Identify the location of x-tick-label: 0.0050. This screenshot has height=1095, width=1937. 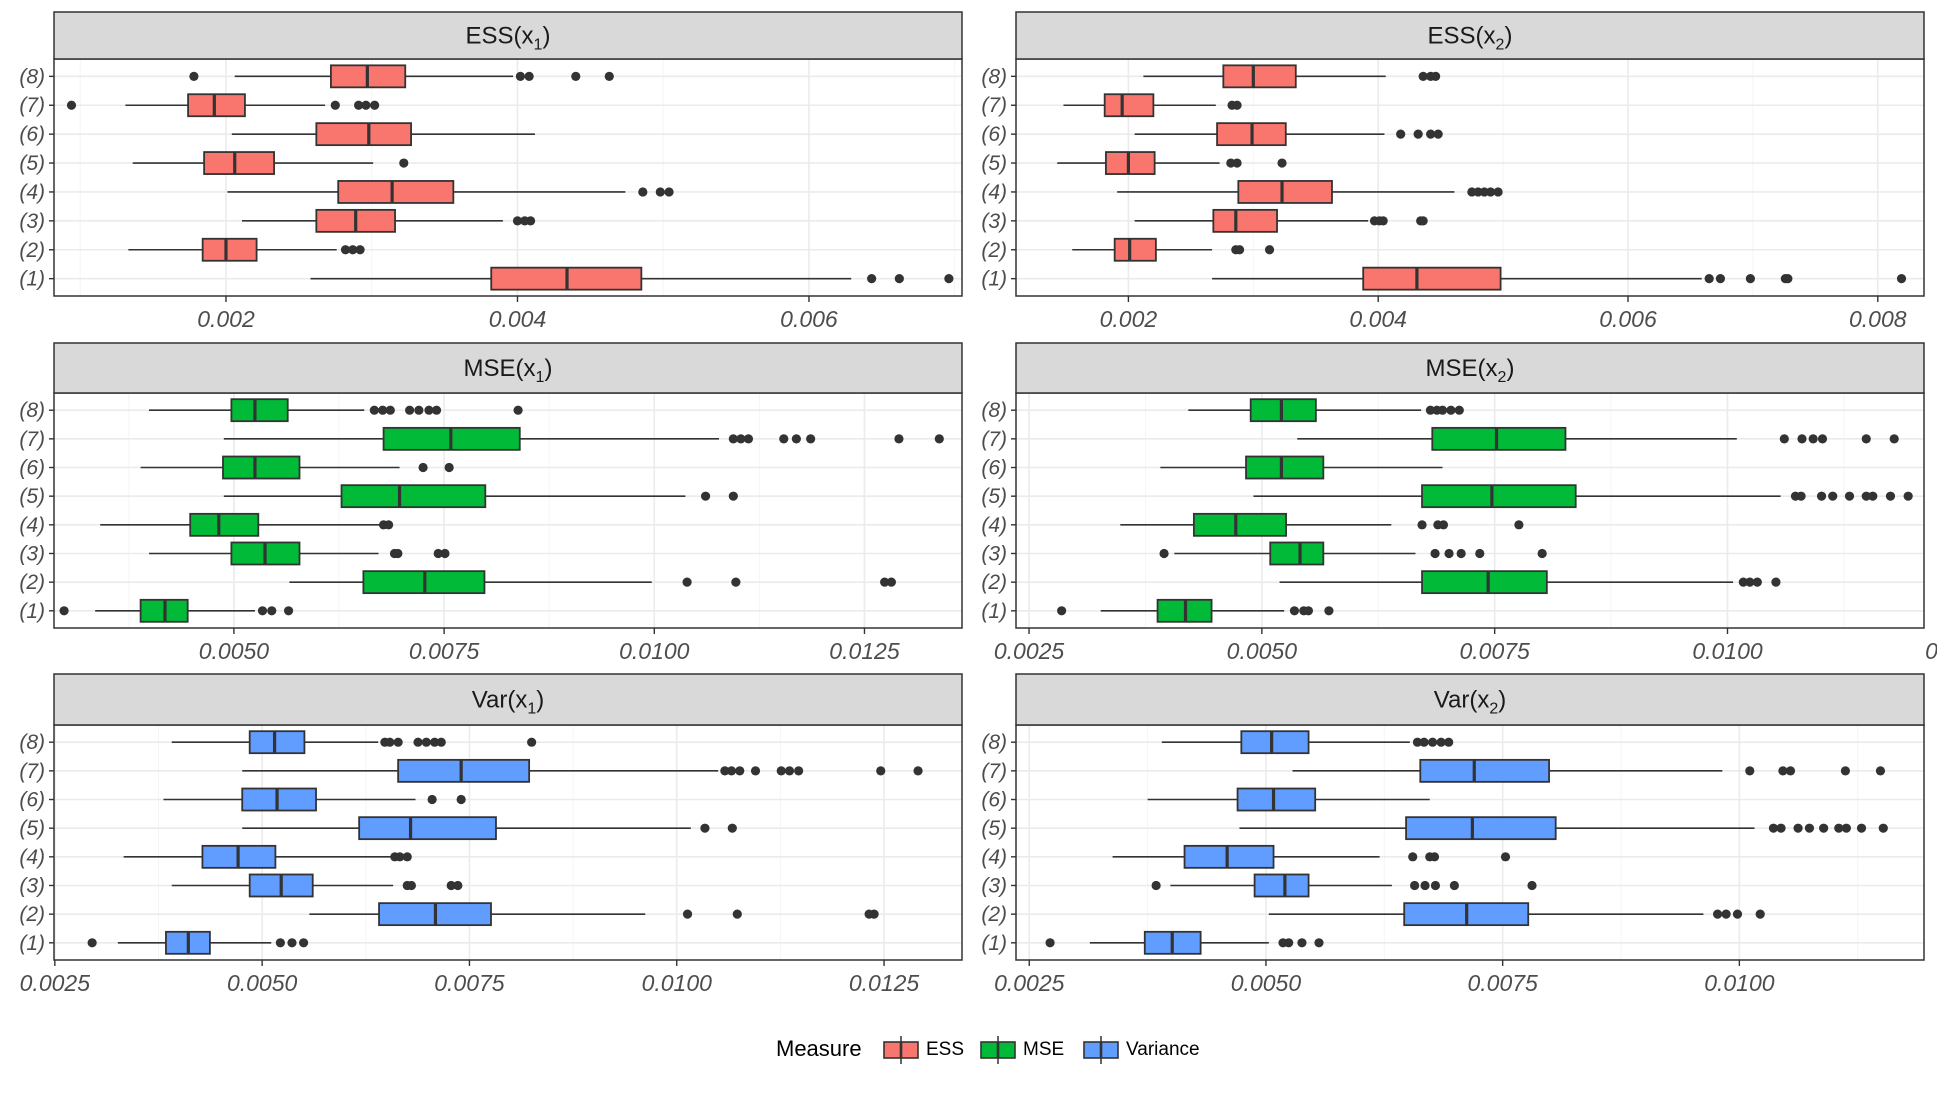
(1262, 651).